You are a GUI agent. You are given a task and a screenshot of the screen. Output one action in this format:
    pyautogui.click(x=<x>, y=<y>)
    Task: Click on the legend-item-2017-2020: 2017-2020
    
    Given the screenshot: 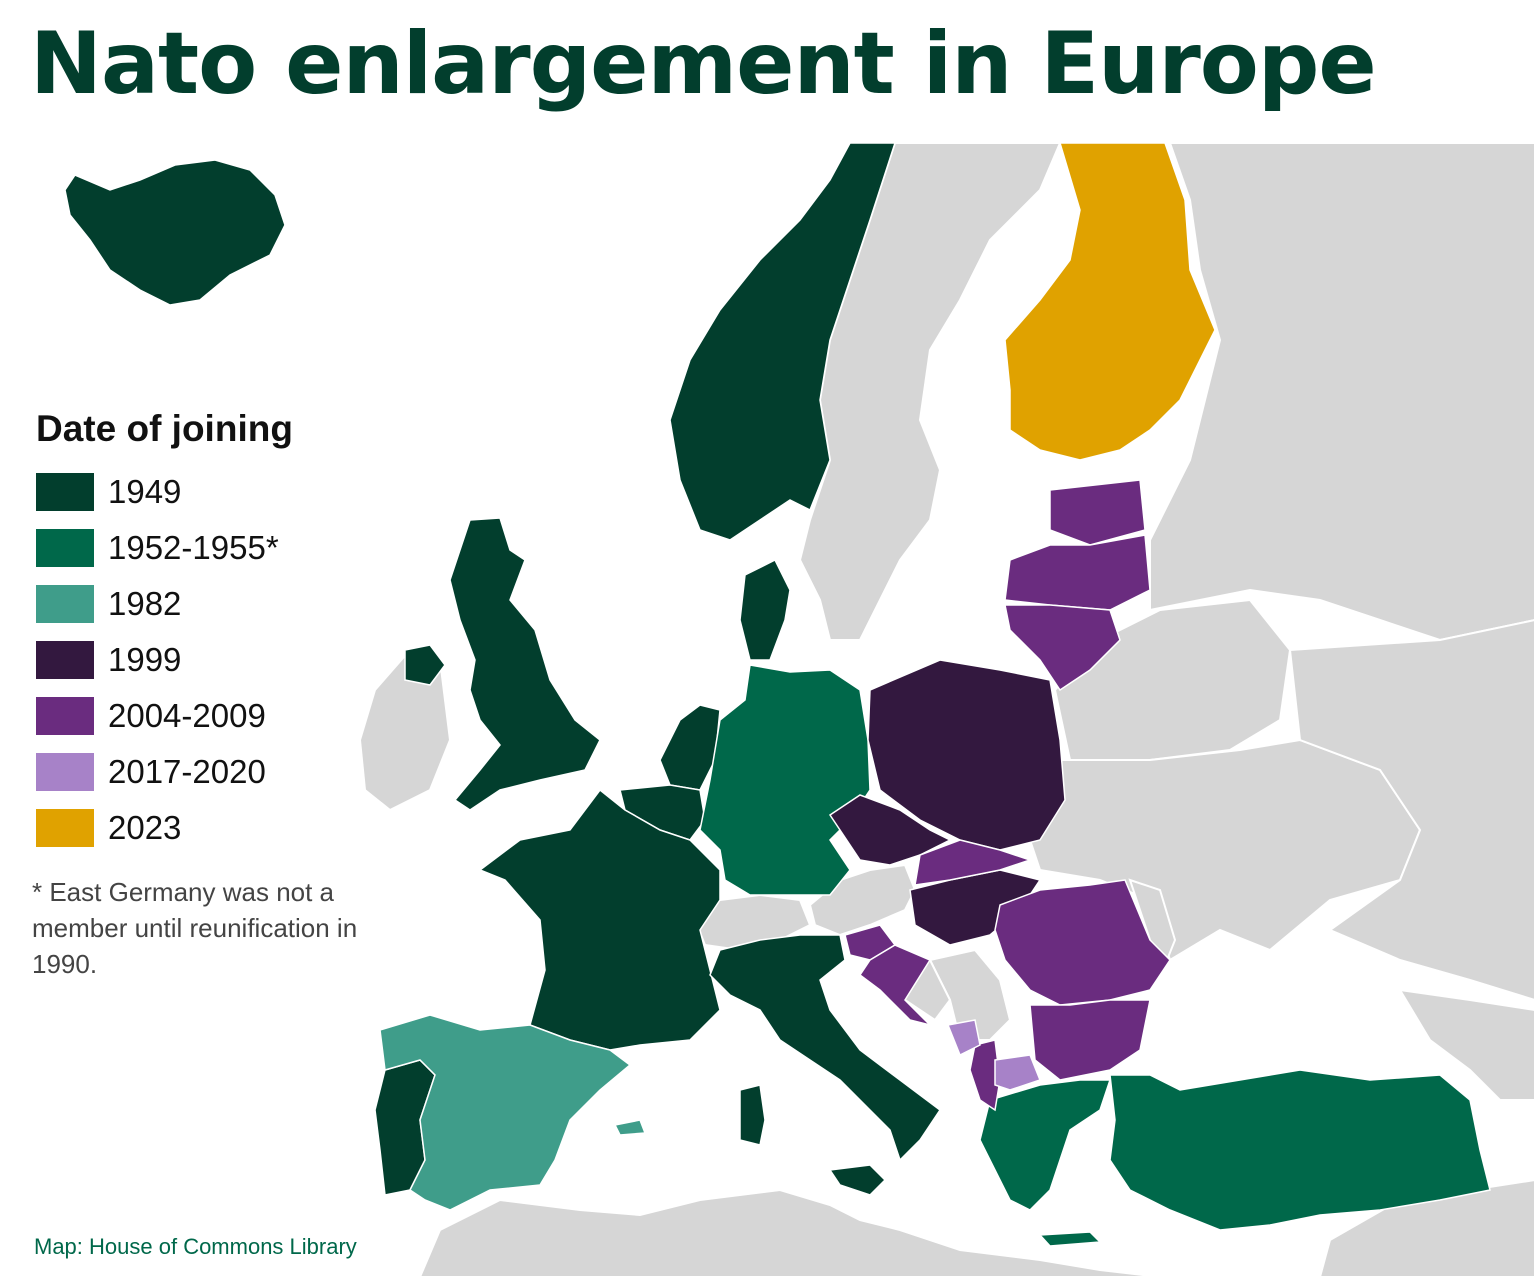 What is the action you would take?
    pyautogui.click(x=216, y=772)
    